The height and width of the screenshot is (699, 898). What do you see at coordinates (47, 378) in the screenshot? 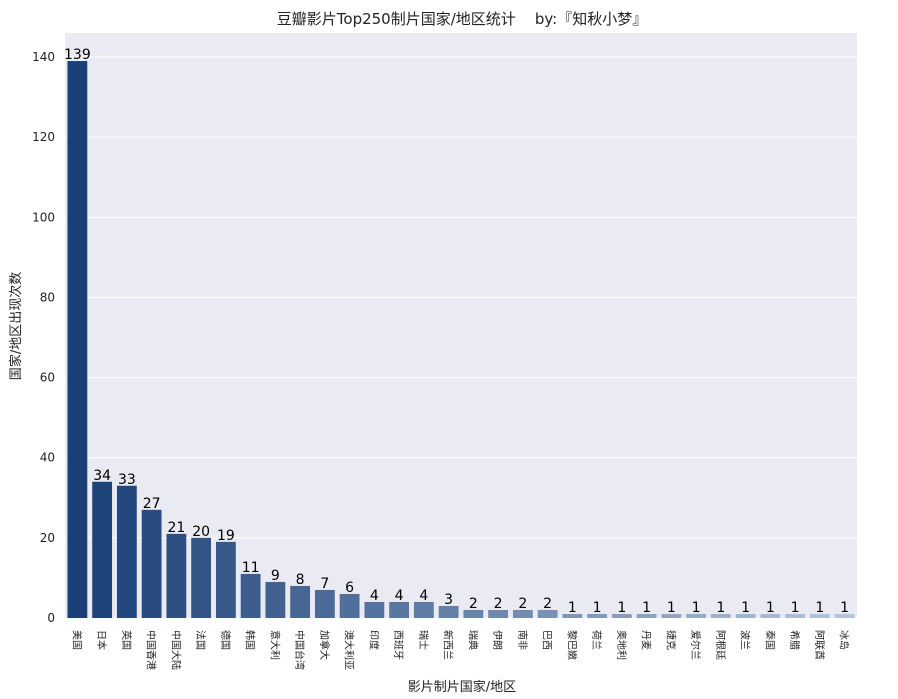
I see `y-tick-label: 60` at bounding box center [47, 378].